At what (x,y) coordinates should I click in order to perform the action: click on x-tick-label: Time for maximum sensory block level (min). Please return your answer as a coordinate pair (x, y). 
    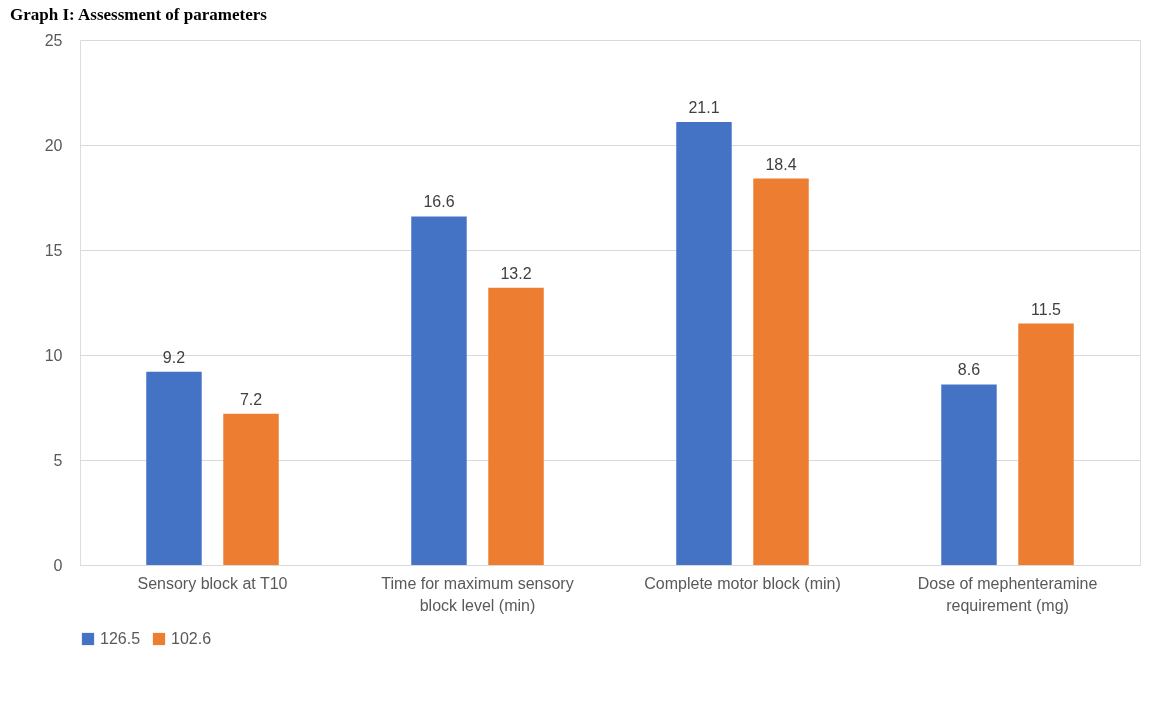
    Looking at the image, I should click on (477, 594).